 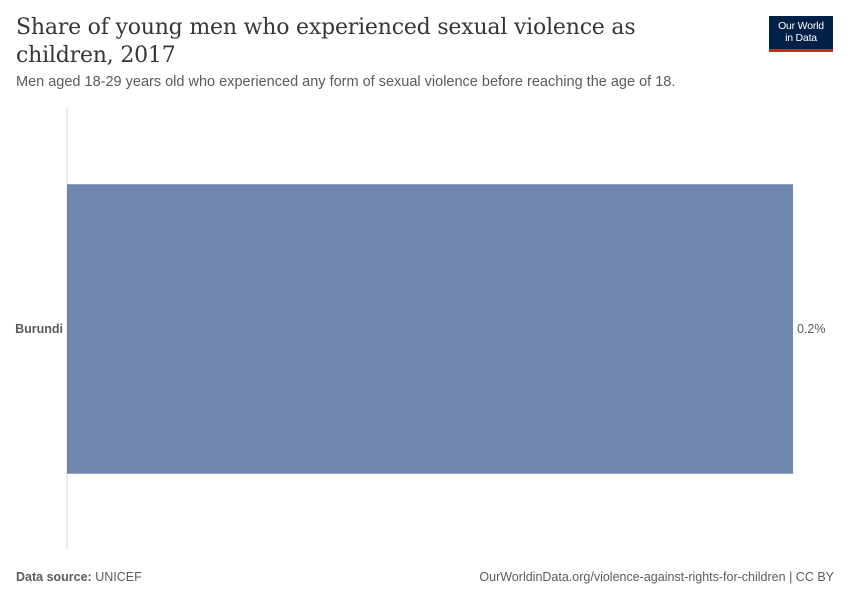 I want to click on data-source-label: Data source:, so click(x=54, y=577).